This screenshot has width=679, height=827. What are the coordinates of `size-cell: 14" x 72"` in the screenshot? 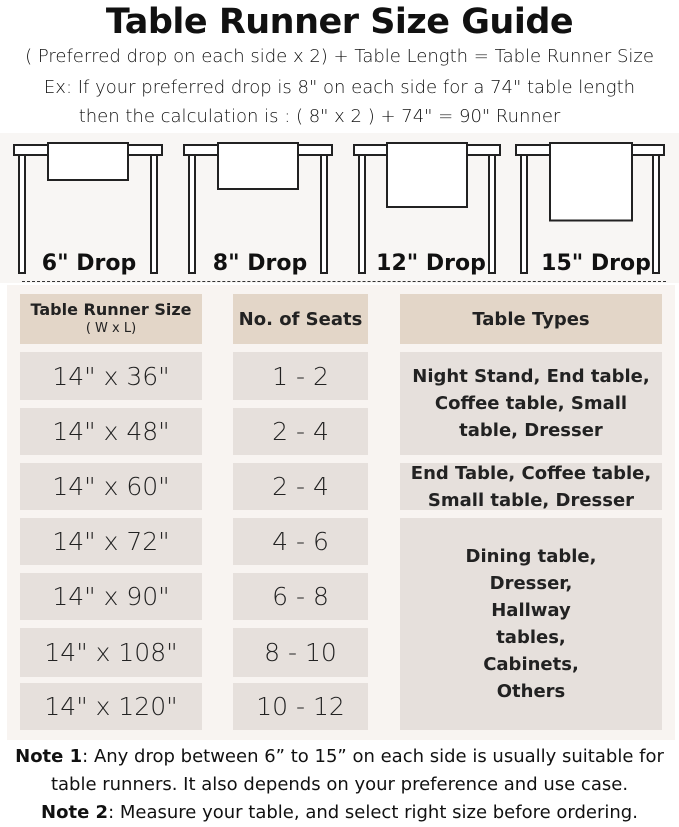 It's located at (111, 541).